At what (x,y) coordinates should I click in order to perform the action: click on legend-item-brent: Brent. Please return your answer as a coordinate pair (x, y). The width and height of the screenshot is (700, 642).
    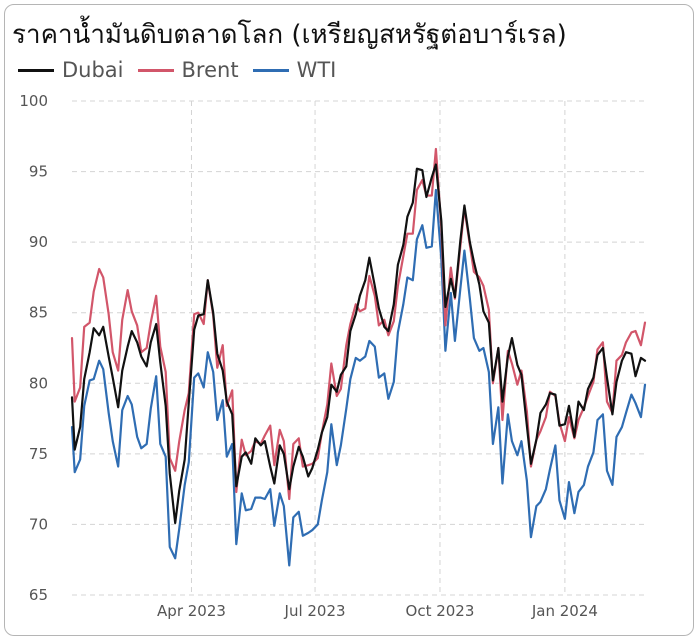
    Looking at the image, I should click on (188, 70).